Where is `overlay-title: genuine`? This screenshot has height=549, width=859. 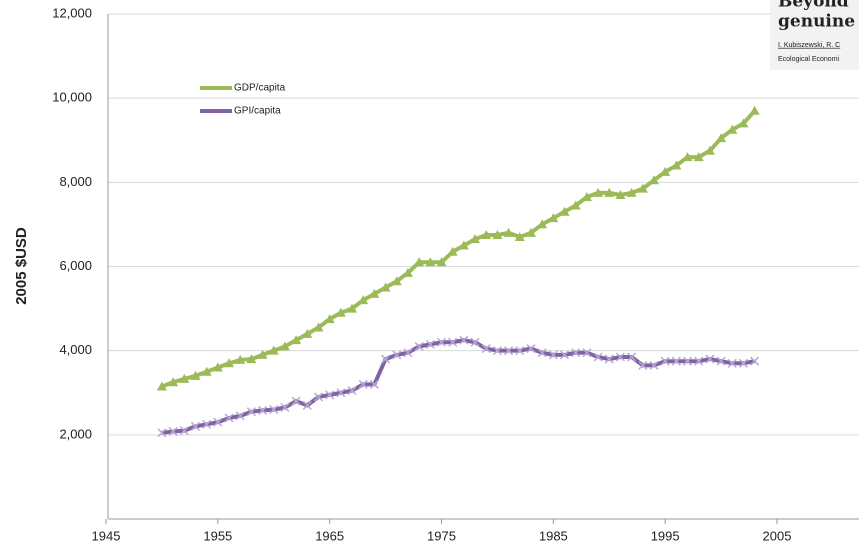 overlay-title: genuine is located at coordinates (816, 22).